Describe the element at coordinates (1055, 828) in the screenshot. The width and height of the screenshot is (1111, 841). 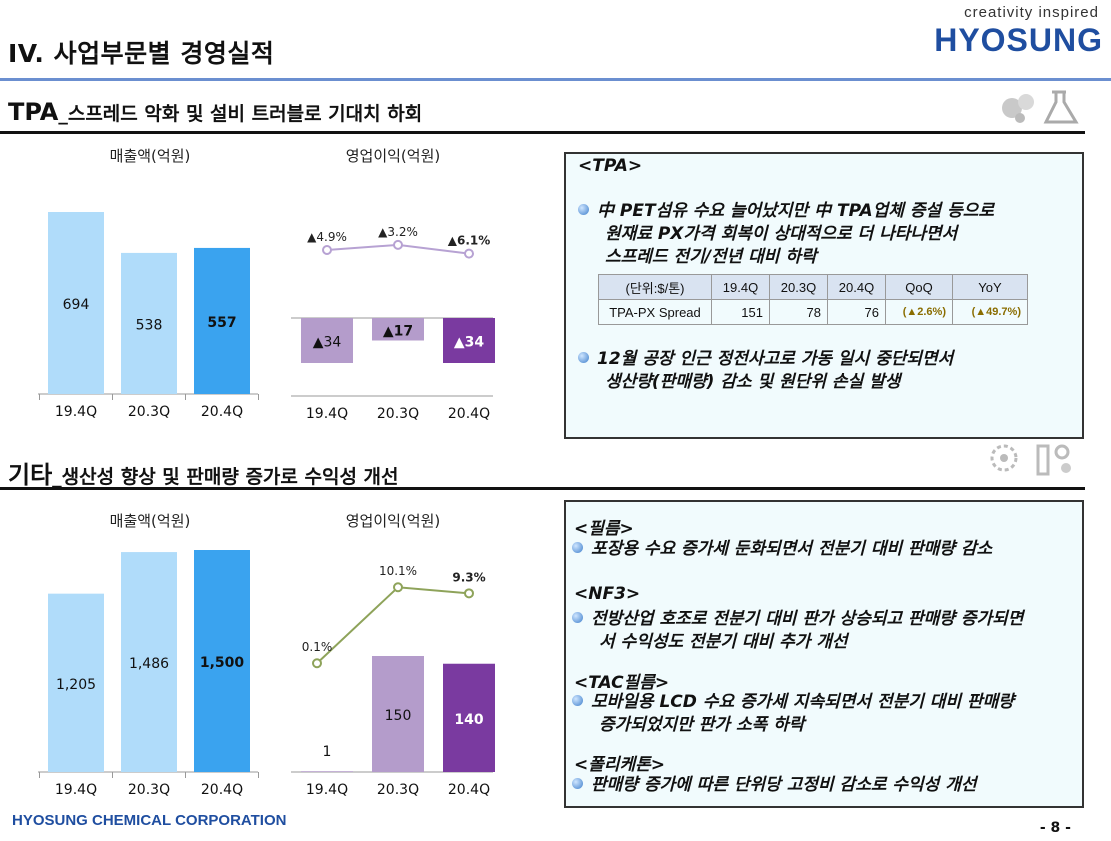
I see `page-number: - 8 -` at that location.